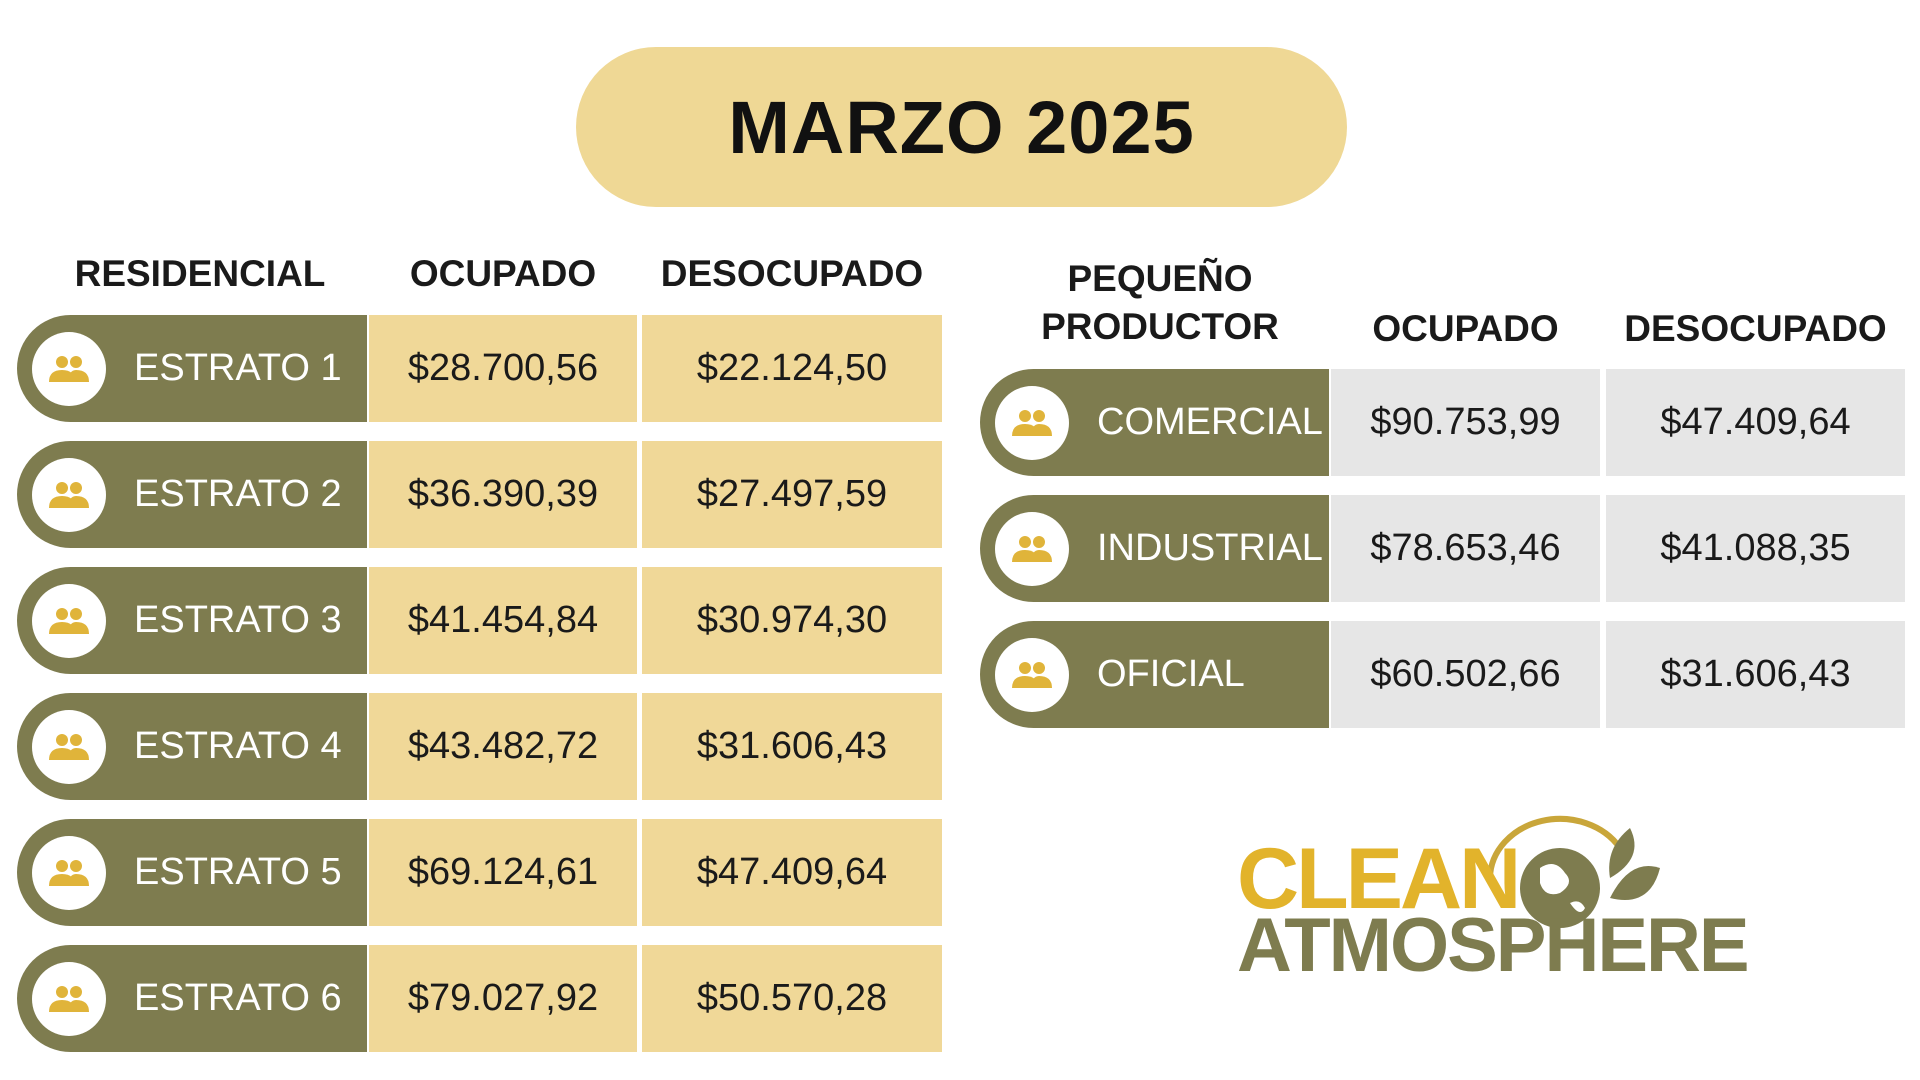 The width and height of the screenshot is (1920, 1080). I want to click on row-label: ESTRATO 6, so click(192, 998).